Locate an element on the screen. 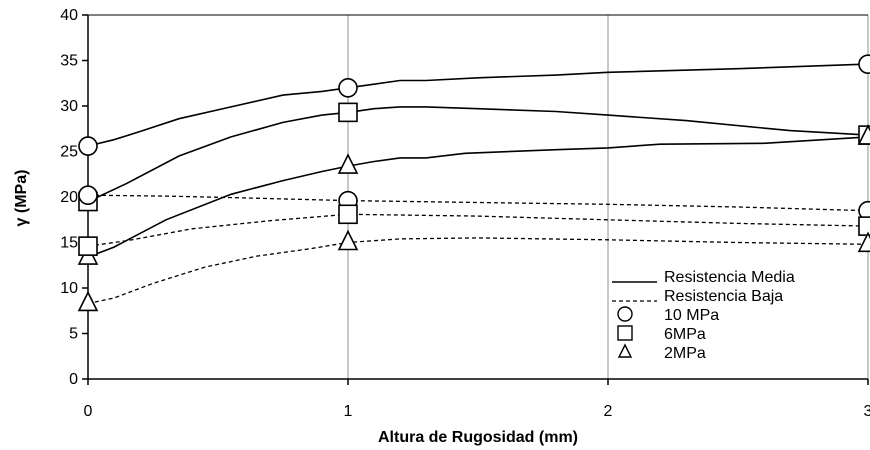  y-tick-label-2: 10 is located at coordinates (69, 288).